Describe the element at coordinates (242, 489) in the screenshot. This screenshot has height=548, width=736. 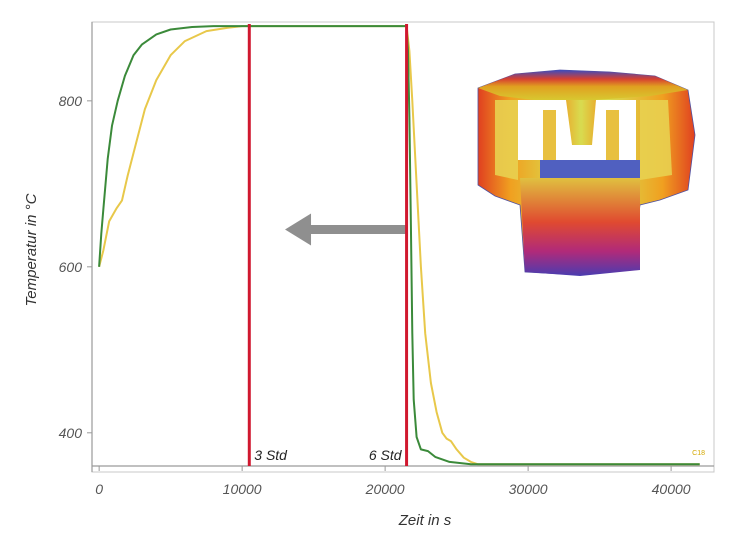
I see `x-tick-label: 10000` at that location.